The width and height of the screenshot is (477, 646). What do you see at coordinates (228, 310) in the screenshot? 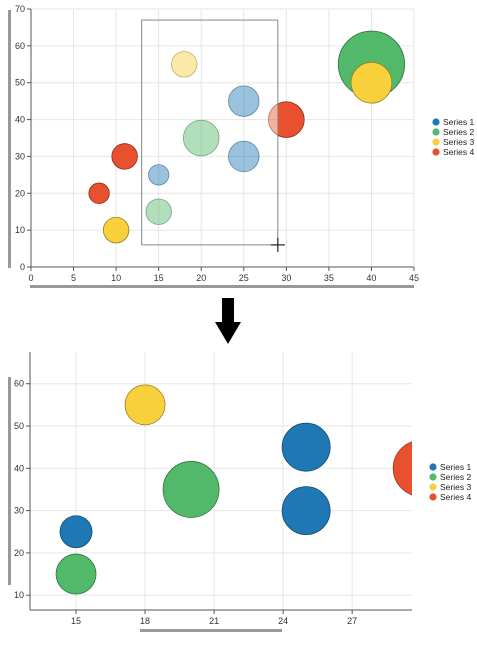
I see `arrow-shaft` at bounding box center [228, 310].